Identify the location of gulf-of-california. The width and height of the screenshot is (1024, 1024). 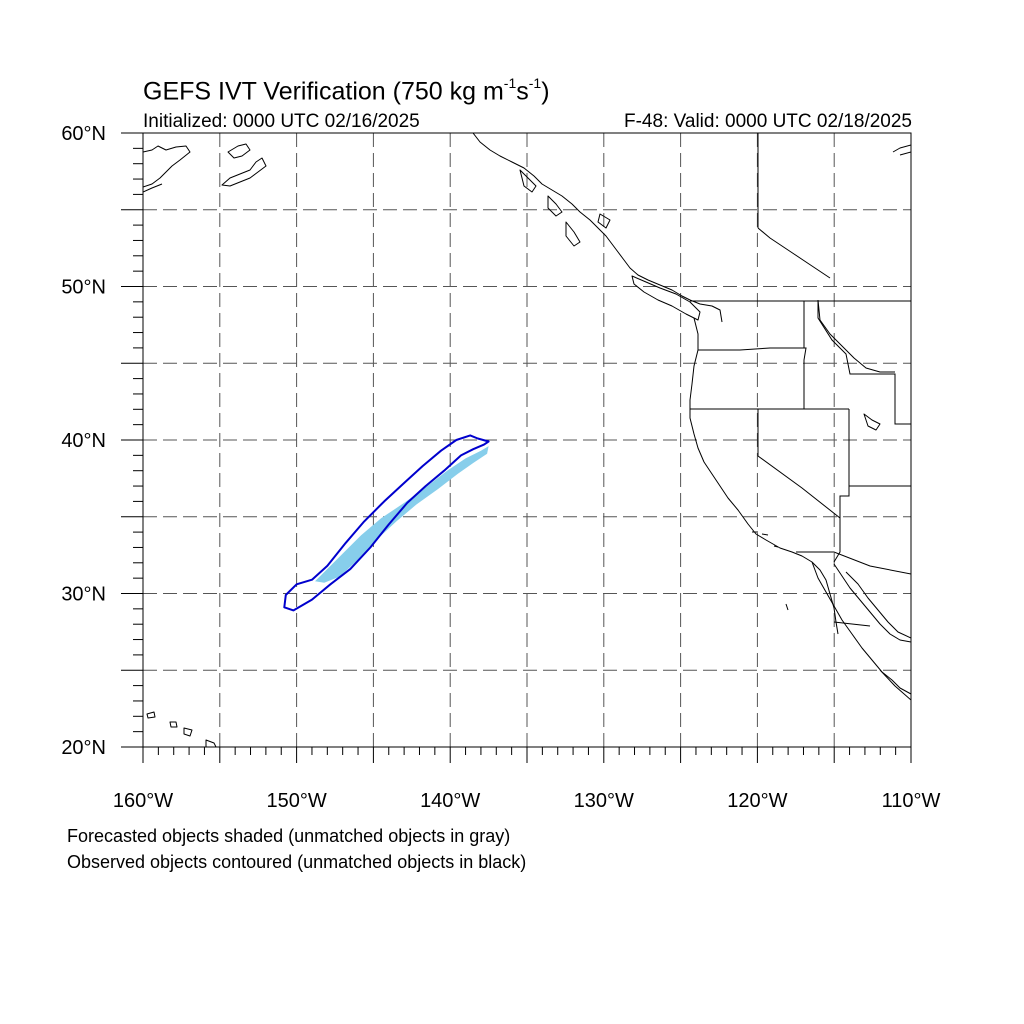
(872, 603).